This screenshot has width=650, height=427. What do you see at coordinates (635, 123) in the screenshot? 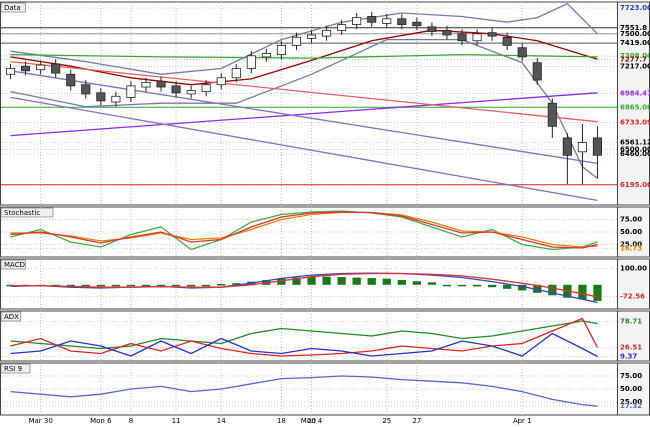
I see `y-tick-label: 6733.09` at bounding box center [635, 123].